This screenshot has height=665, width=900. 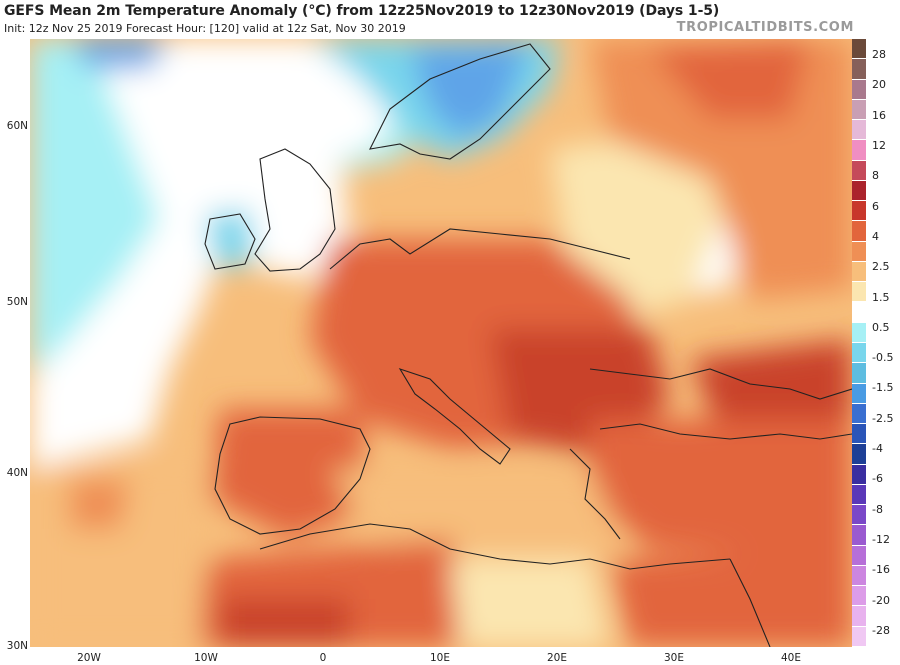 What do you see at coordinates (17, 126) in the screenshot?
I see `lat-label-60n: 60N` at bounding box center [17, 126].